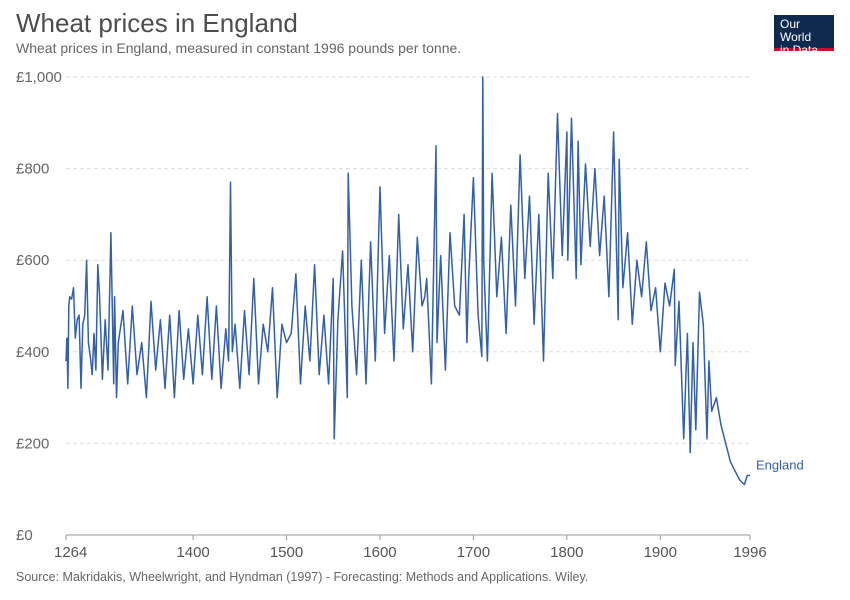 Image resolution: width=850 pixels, height=600 pixels. Describe the element at coordinates (32, 260) in the screenshot. I see `y-tick-label: £600` at that location.